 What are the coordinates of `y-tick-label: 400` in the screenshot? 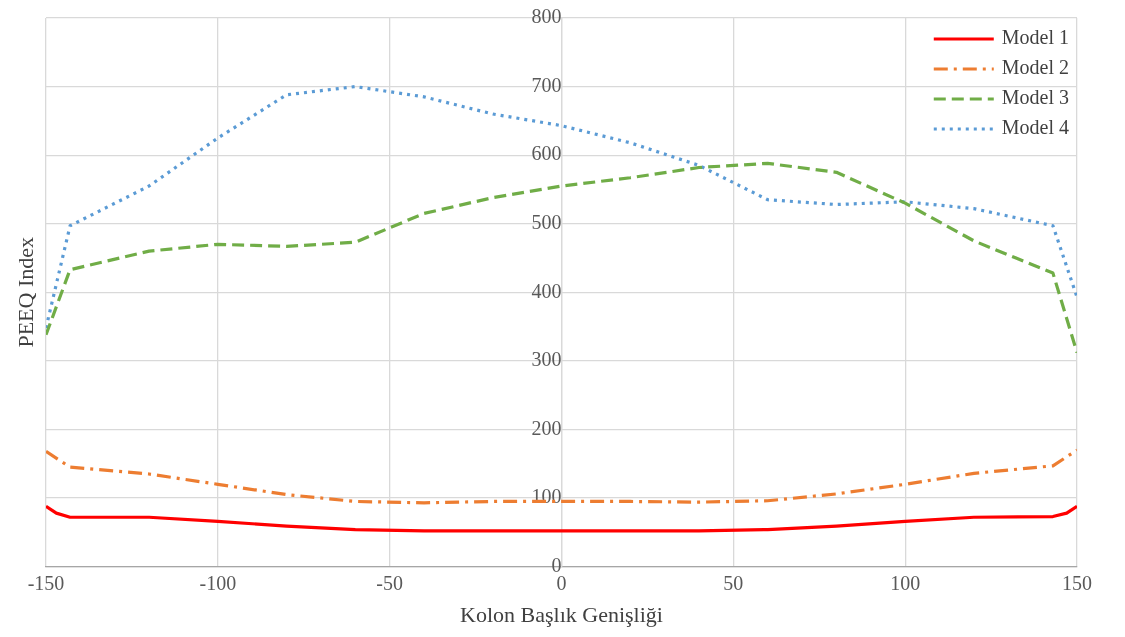 It's located at (546, 290).